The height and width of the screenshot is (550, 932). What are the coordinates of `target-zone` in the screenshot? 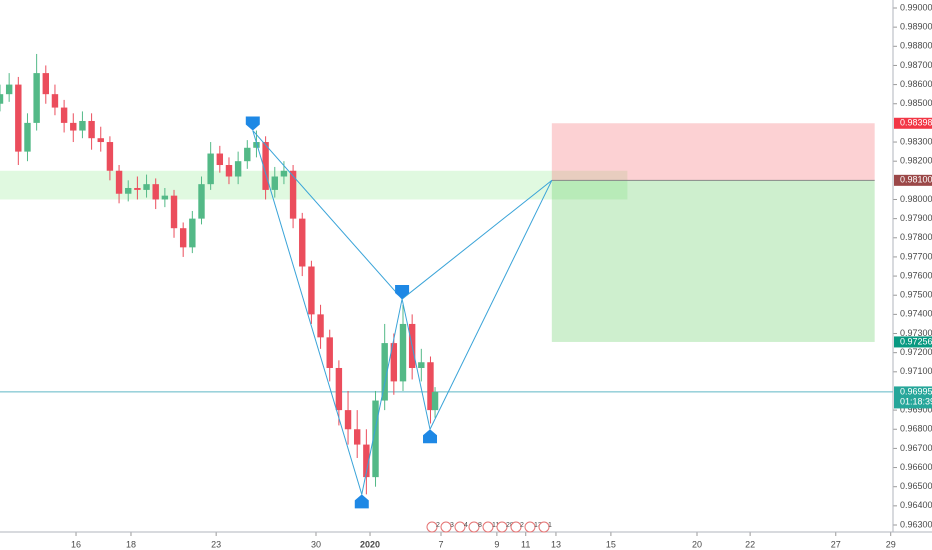 It's located at (713, 261).